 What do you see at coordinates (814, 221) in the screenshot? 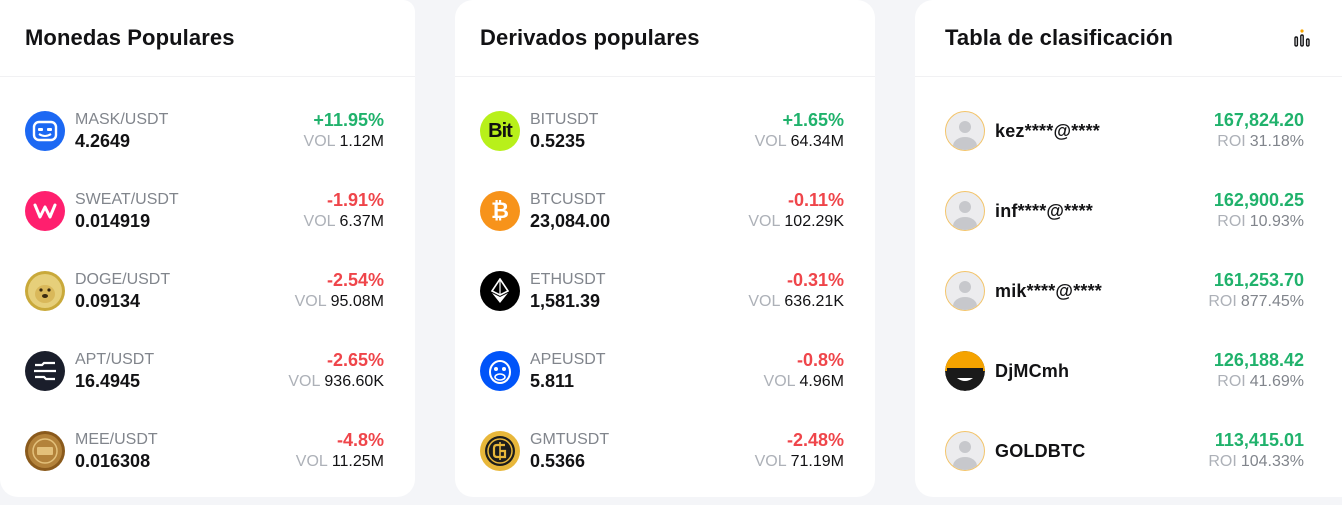
I see `vol-value: 102.29K` at bounding box center [814, 221].